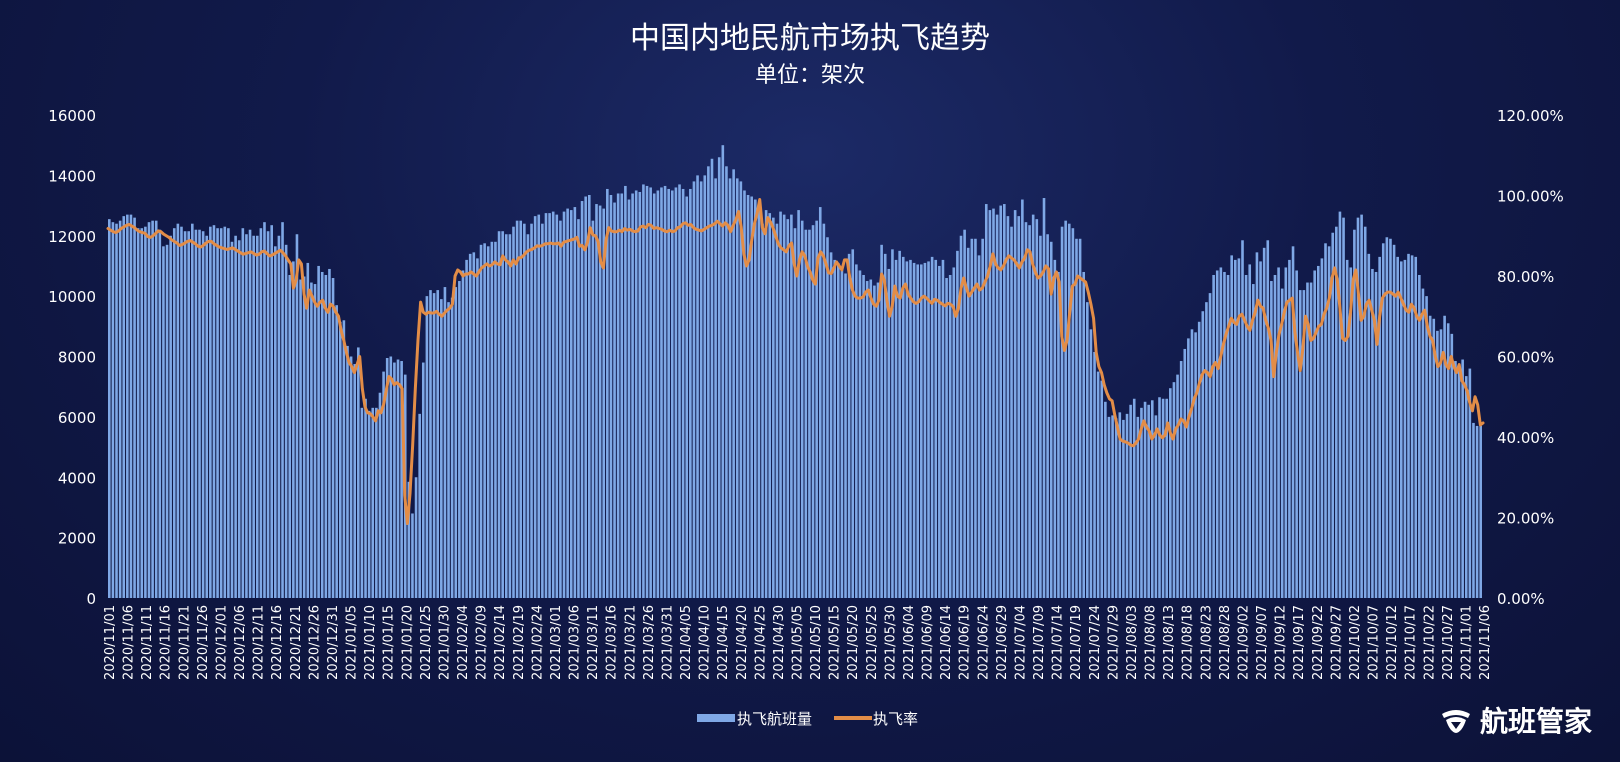 The height and width of the screenshot is (762, 1620). What do you see at coordinates (1151, 642) in the screenshot?
I see `x-tick-label: 2021/08/08` at bounding box center [1151, 642].